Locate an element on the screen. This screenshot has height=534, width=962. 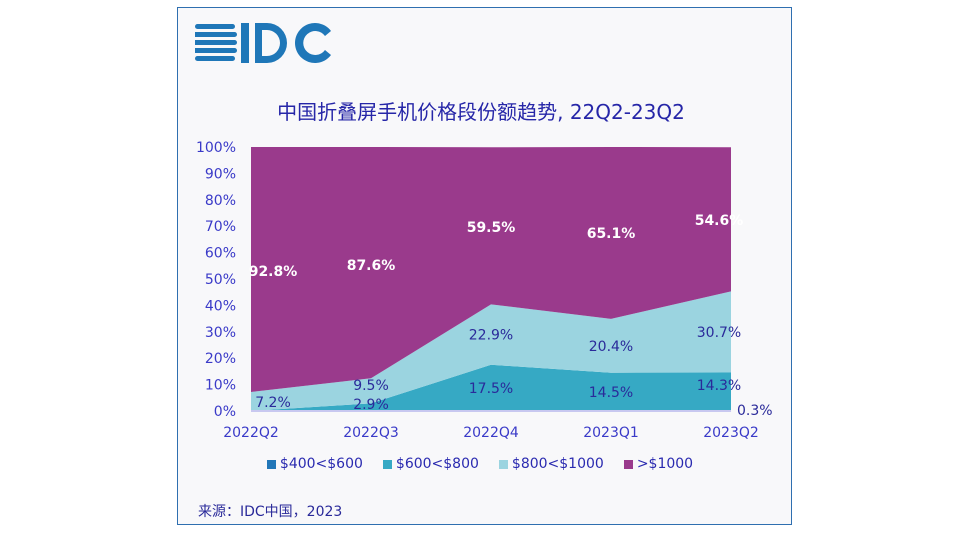
data-label: 87.6% is located at coordinates (371, 266).